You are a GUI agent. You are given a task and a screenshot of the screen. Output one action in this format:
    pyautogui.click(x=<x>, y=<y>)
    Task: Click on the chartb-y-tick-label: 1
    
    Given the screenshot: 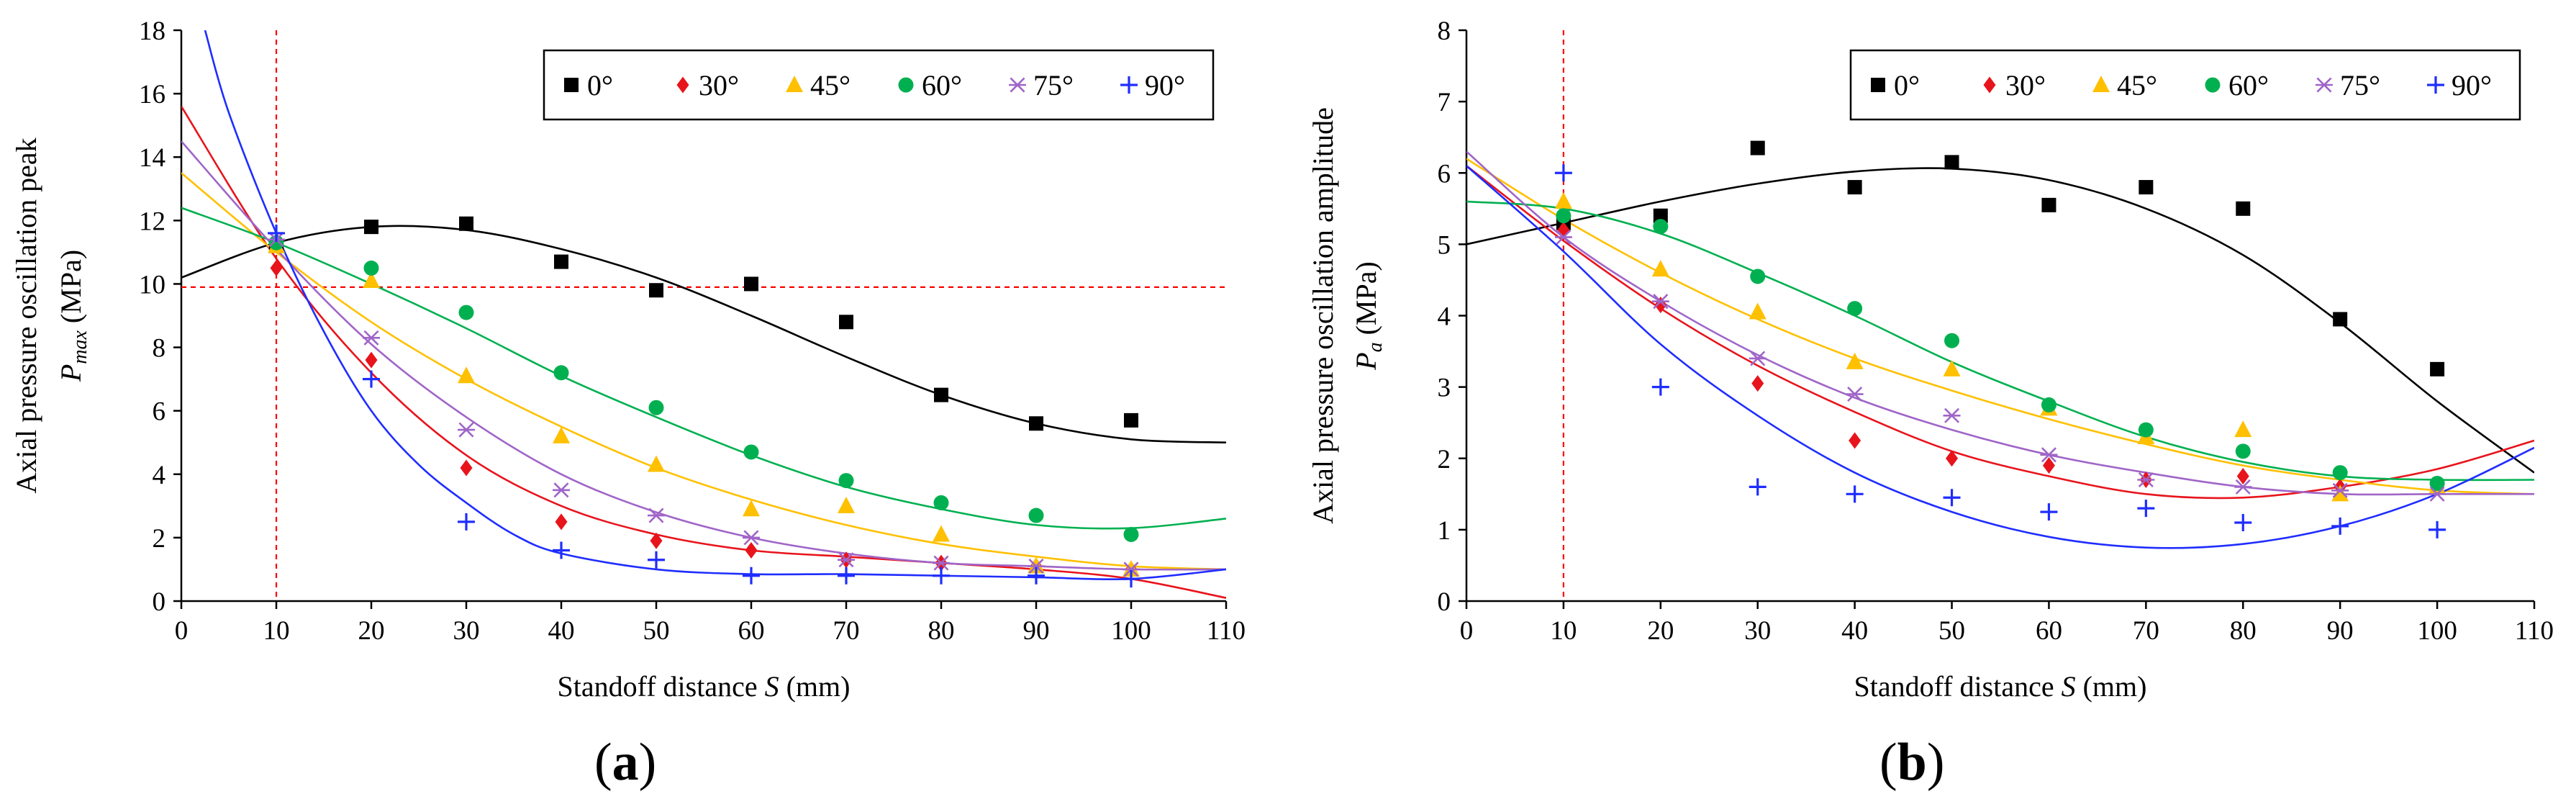 What is the action you would take?
    pyautogui.click(x=1444, y=531)
    